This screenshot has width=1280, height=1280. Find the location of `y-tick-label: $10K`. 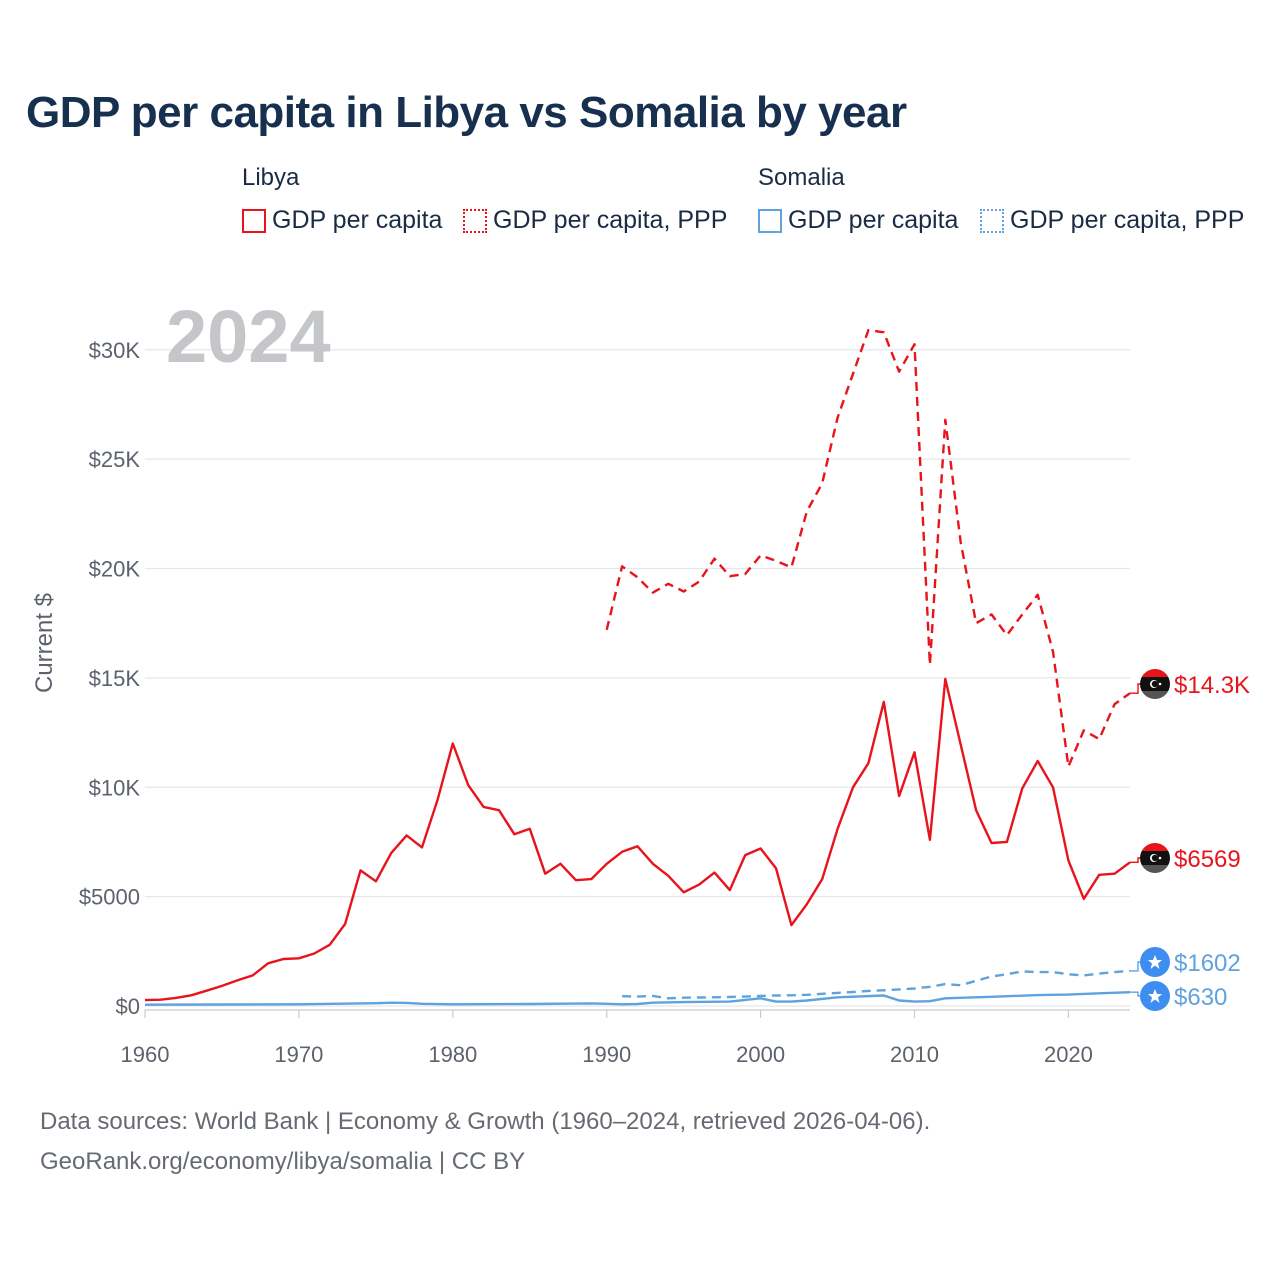

y-tick-label: $10K is located at coordinates (115, 787).